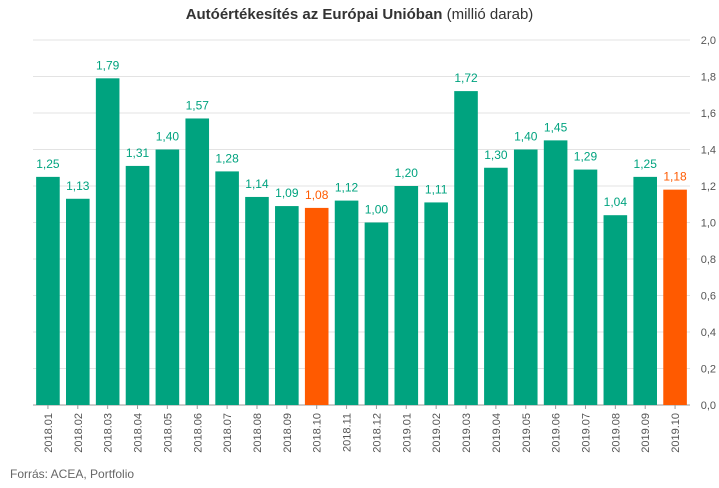 This screenshot has height=488, width=719. Describe the element at coordinates (407, 173) in the screenshot. I see `data-label: 1,20` at that location.